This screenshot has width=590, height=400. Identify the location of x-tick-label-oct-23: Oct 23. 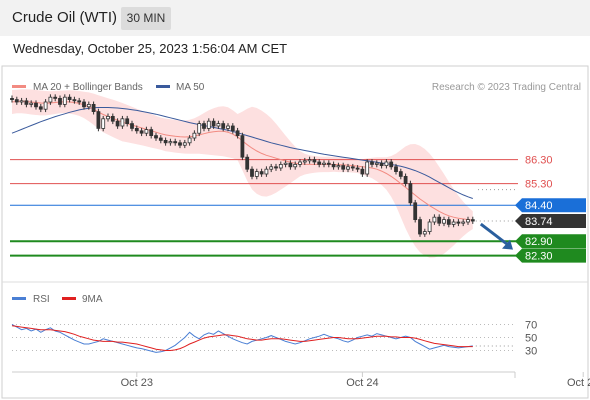
(137, 383).